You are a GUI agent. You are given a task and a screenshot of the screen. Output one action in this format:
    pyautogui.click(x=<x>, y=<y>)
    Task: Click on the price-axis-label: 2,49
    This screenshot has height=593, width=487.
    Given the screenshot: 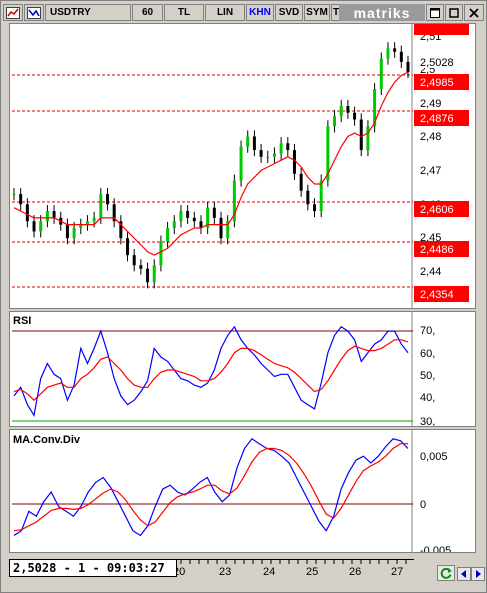 What is the action you would take?
    pyautogui.click(x=430, y=104)
    